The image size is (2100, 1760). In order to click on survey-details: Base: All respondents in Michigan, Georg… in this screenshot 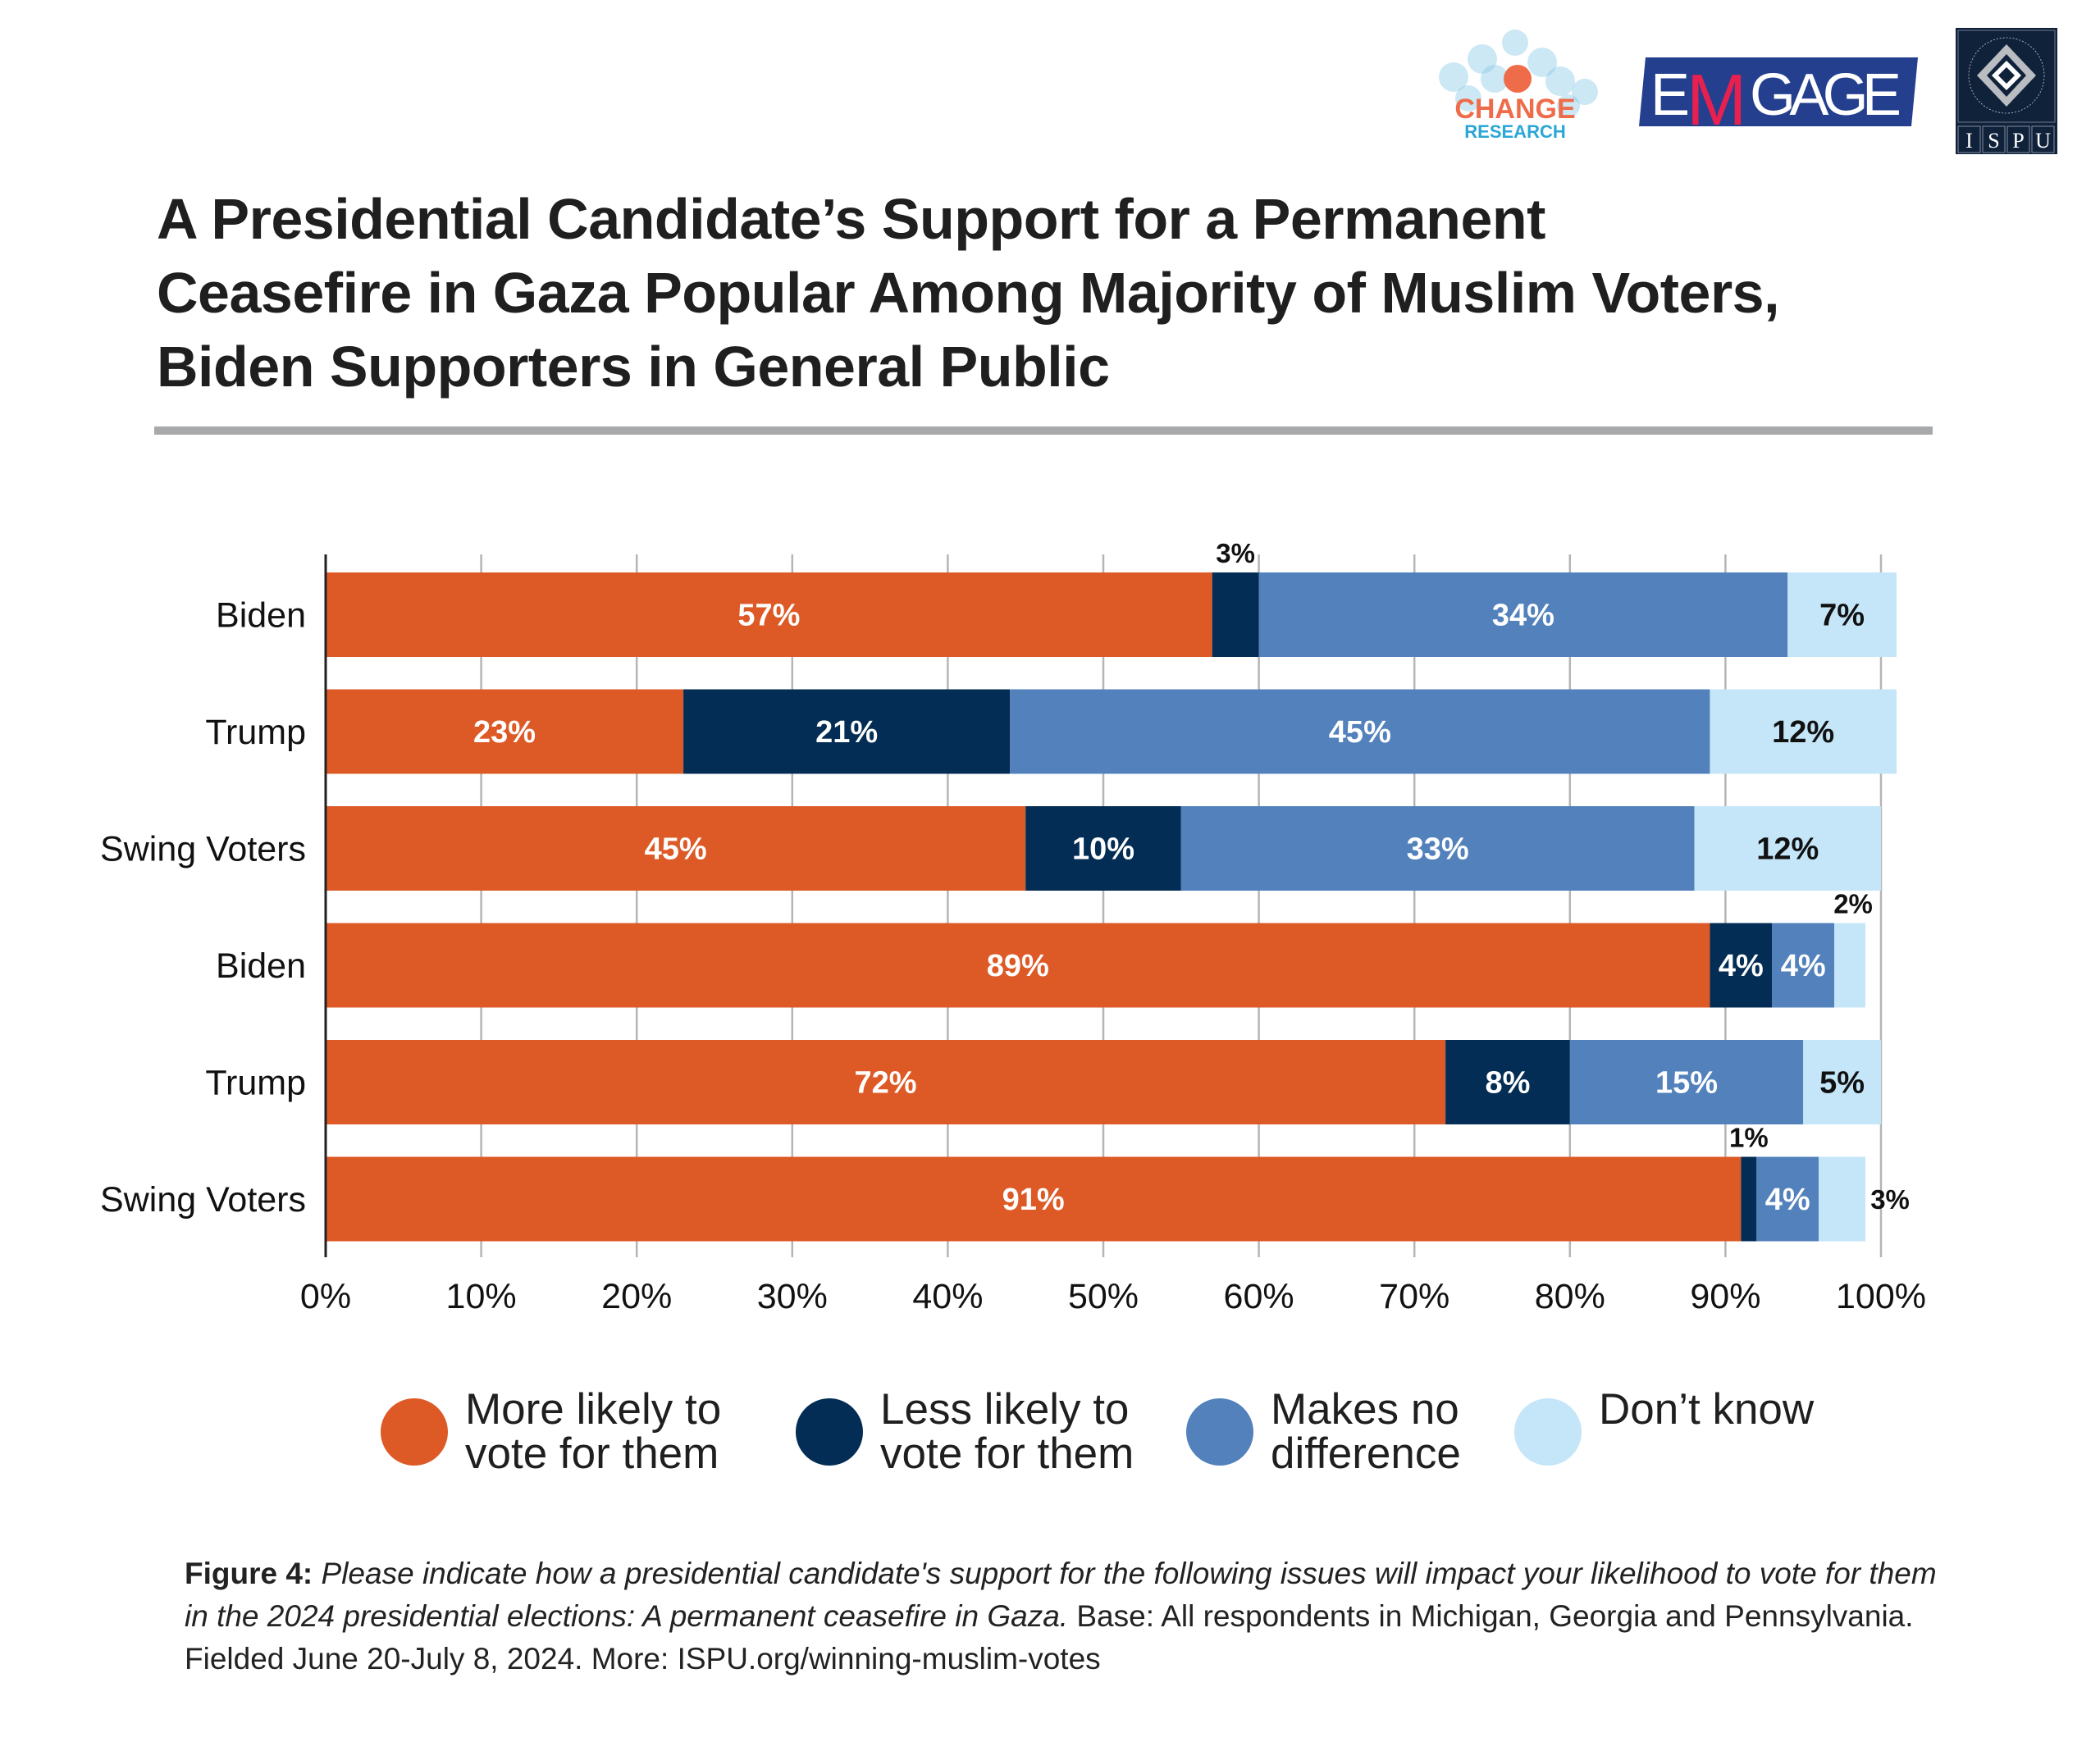, I will do `click(1049, 1637)`.